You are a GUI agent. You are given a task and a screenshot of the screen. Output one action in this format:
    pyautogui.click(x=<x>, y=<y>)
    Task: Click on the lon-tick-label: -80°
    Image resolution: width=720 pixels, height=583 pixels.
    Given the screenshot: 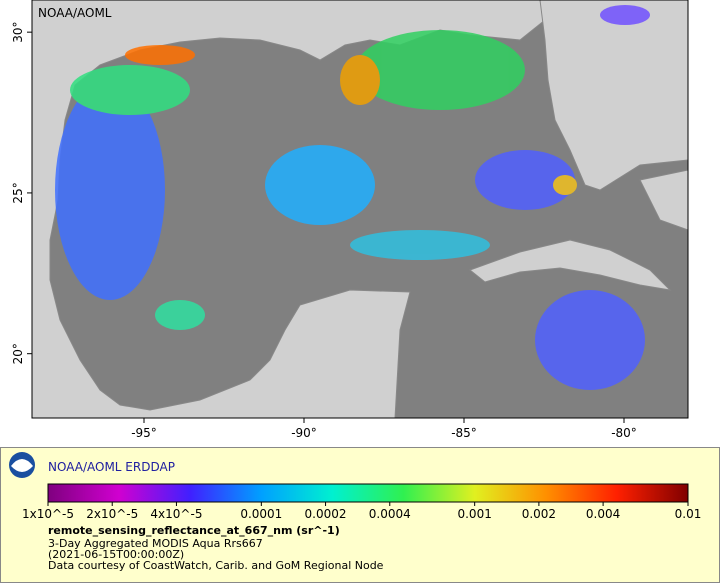 What is the action you would take?
    pyautogui.click(x=624, y=433)
    